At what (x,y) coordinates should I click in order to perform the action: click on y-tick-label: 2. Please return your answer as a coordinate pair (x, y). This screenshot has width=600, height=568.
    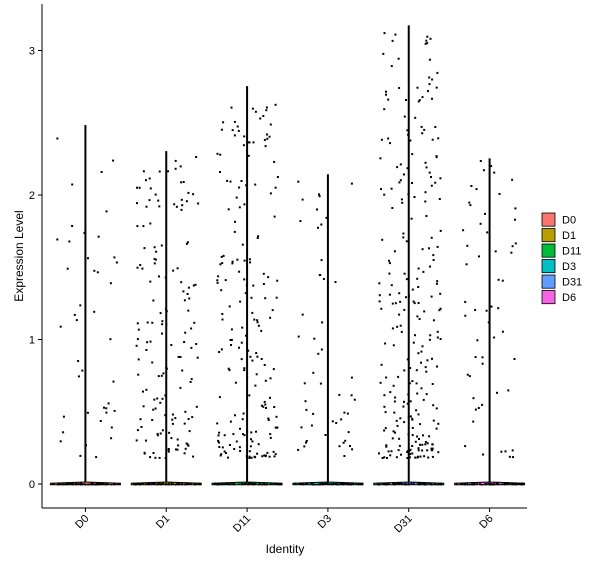
    Looking at the image, I should click on (32, 196).